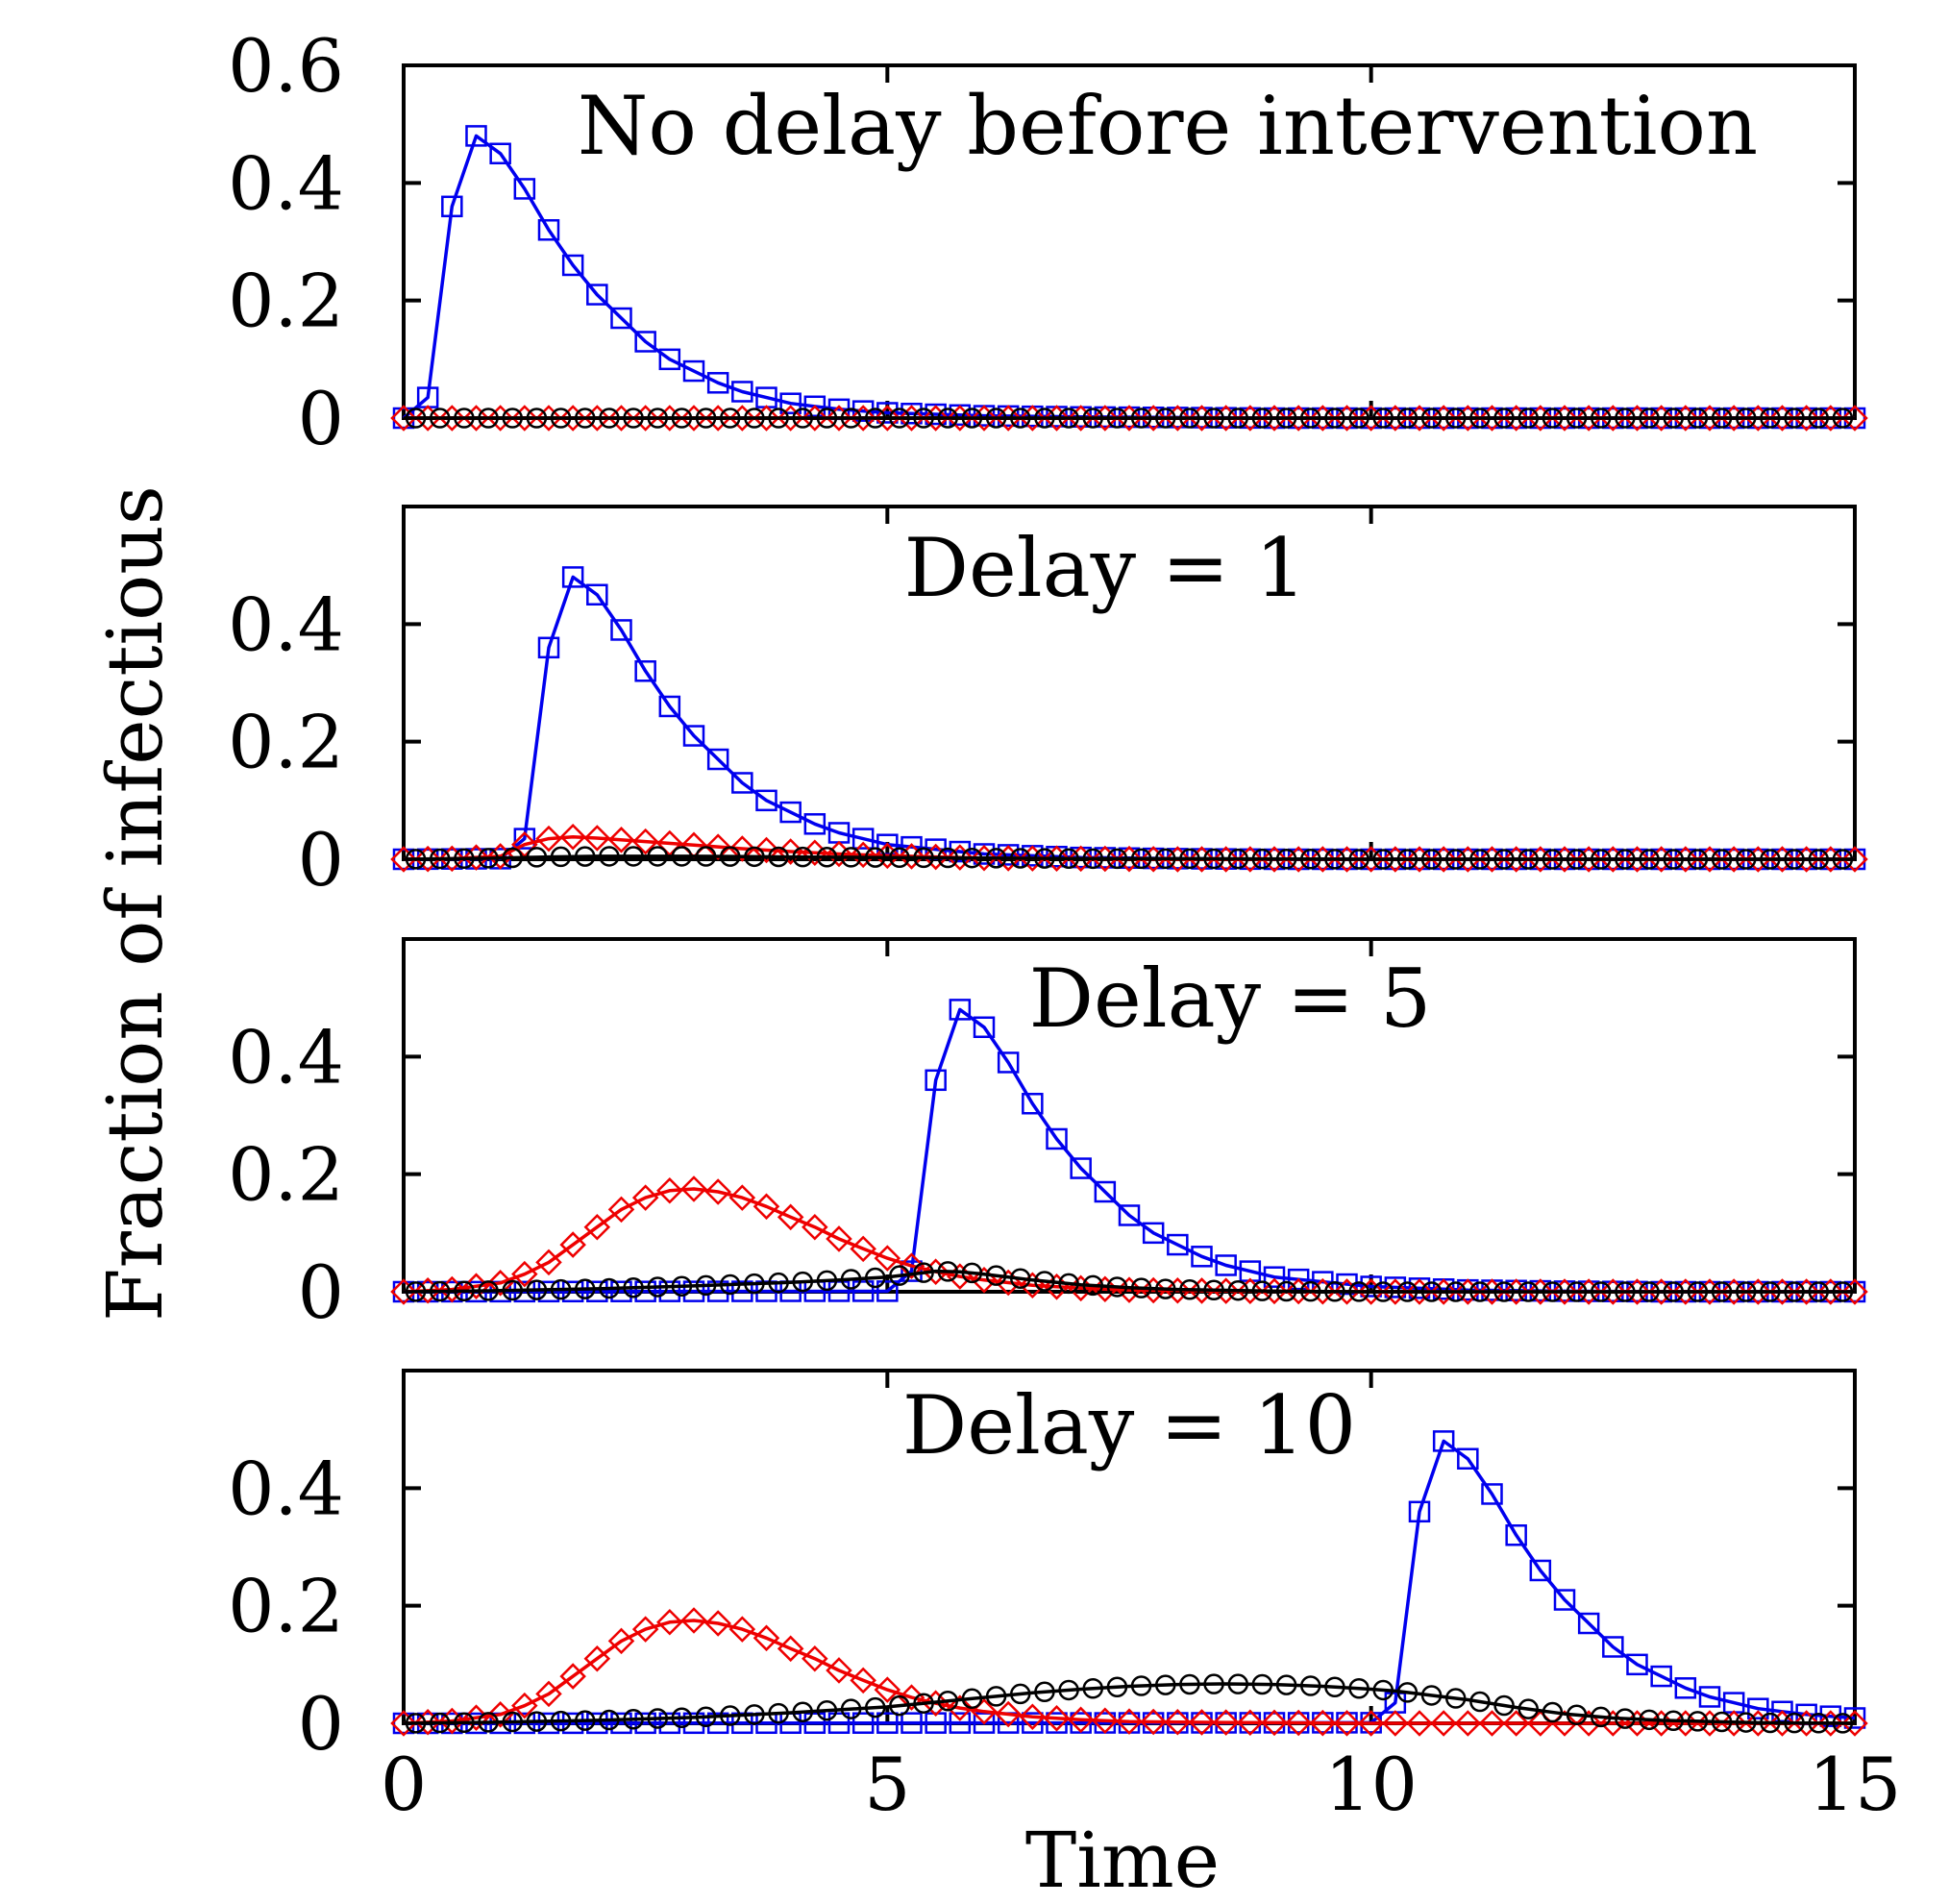 This screenshot has height=1904, width=1949. Describe the element at coordinates (1129, 1672) in the screenshot. I see `diamond-series-line` at that location.